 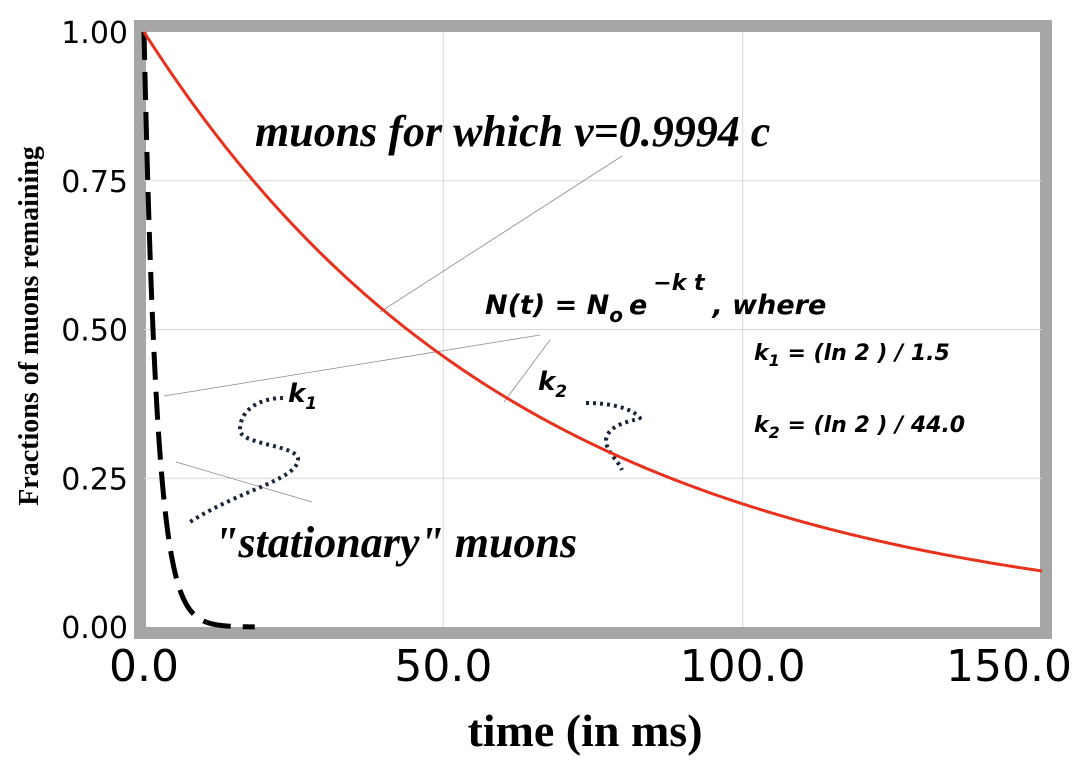 What do you see at coordinates (244, 460) in the screenshot?
I see `k1-squiggle` at bounding box center [244, 460].